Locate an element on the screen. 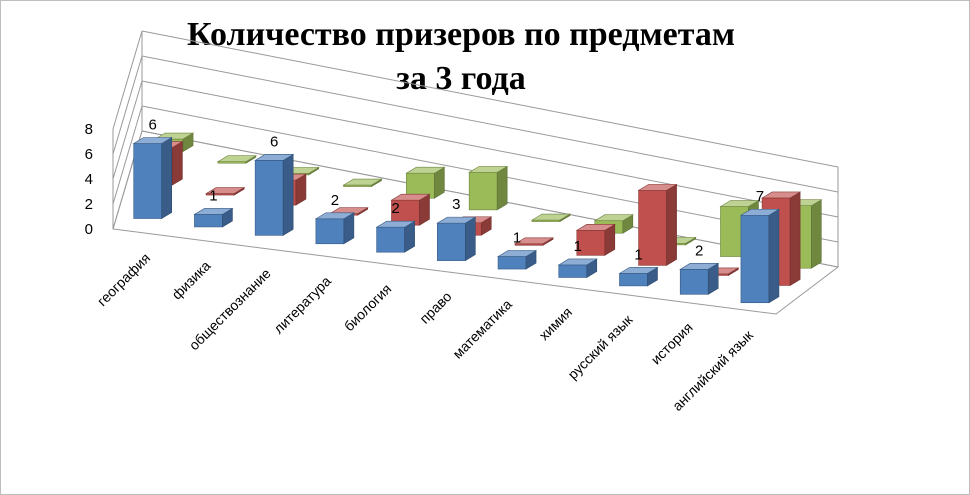  bar-s2-c5 is located at coordinates (488, 188).